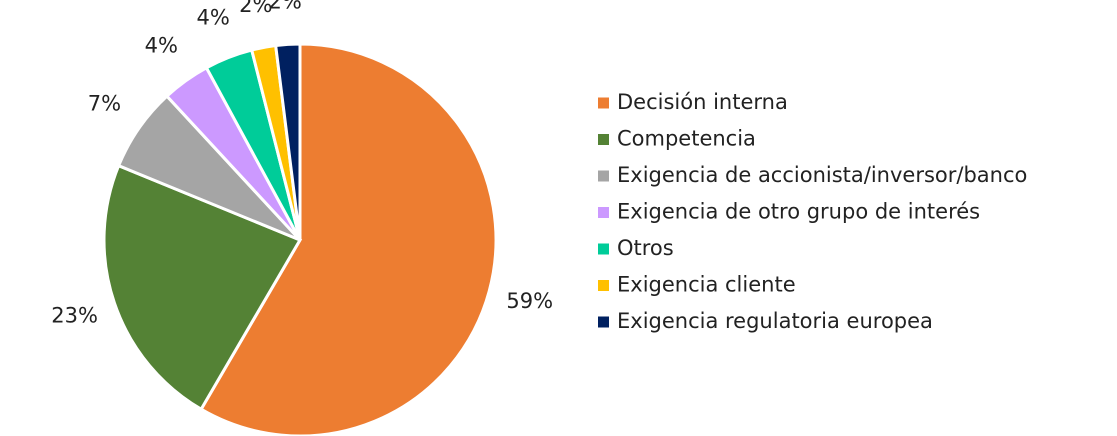  I want to click on legend-label: Otros, so click(645, 248).